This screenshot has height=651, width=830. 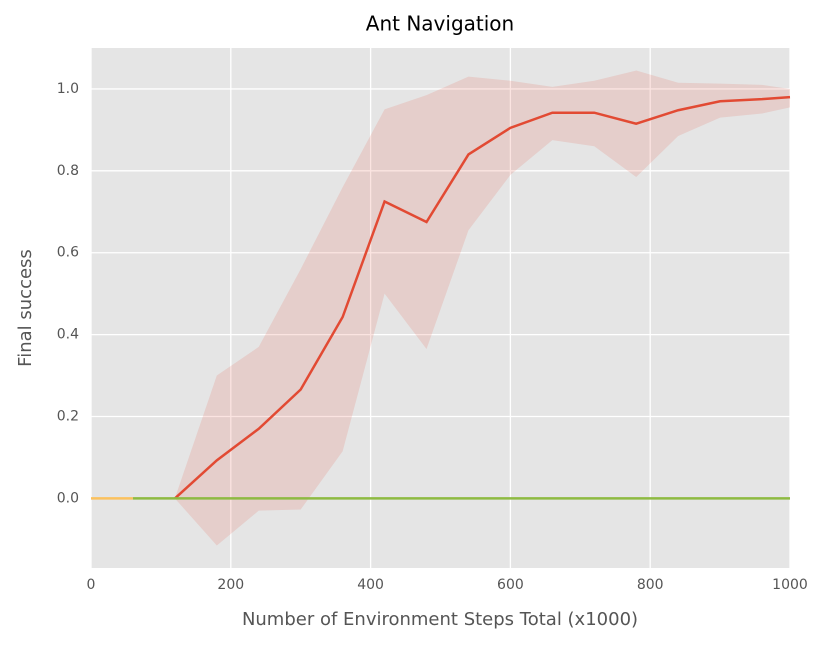 I want to click on y-tick-label: 0.8, so click(x=68, y=171).